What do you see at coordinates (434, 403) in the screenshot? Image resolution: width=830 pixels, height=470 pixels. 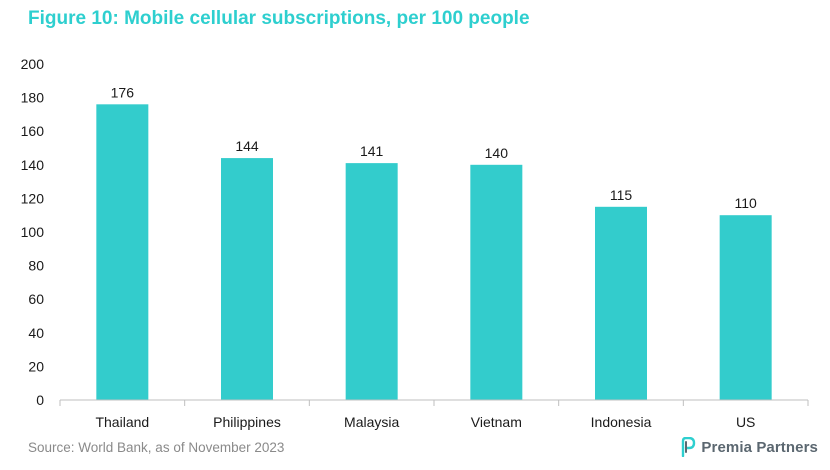 I see `x-axis-tick-marks` at bounding box center [434, 403].